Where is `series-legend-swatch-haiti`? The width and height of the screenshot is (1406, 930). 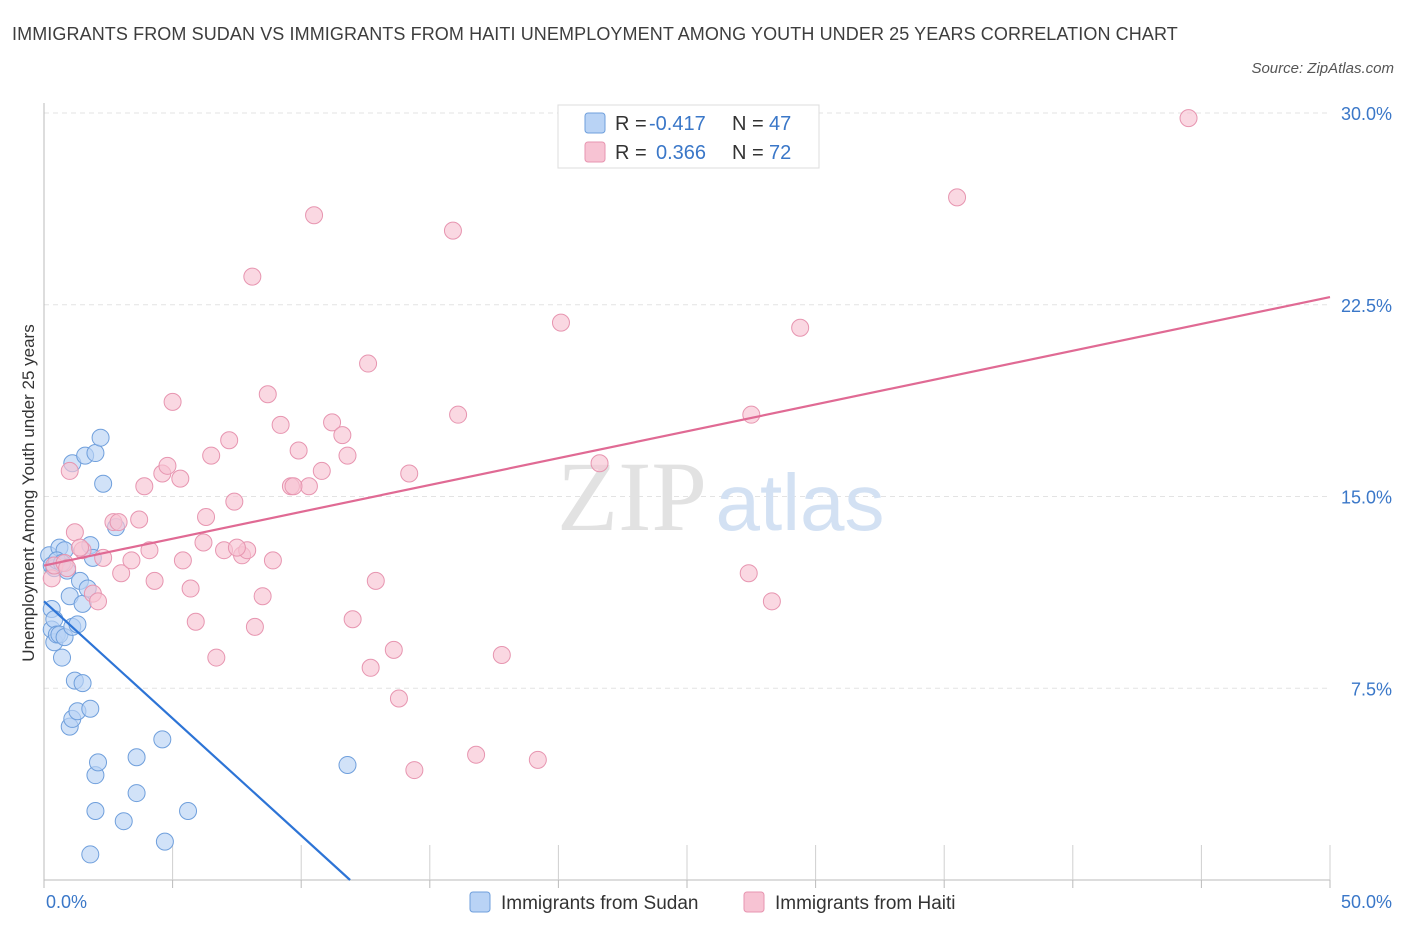
series-legend-swatch-haiti is located at coordinates (754, 902).